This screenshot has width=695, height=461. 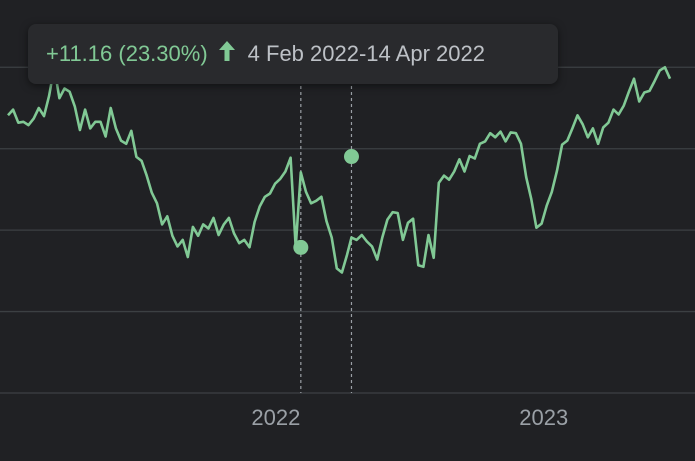 I want to click on selection-end-point, so click(x=351, y=157).